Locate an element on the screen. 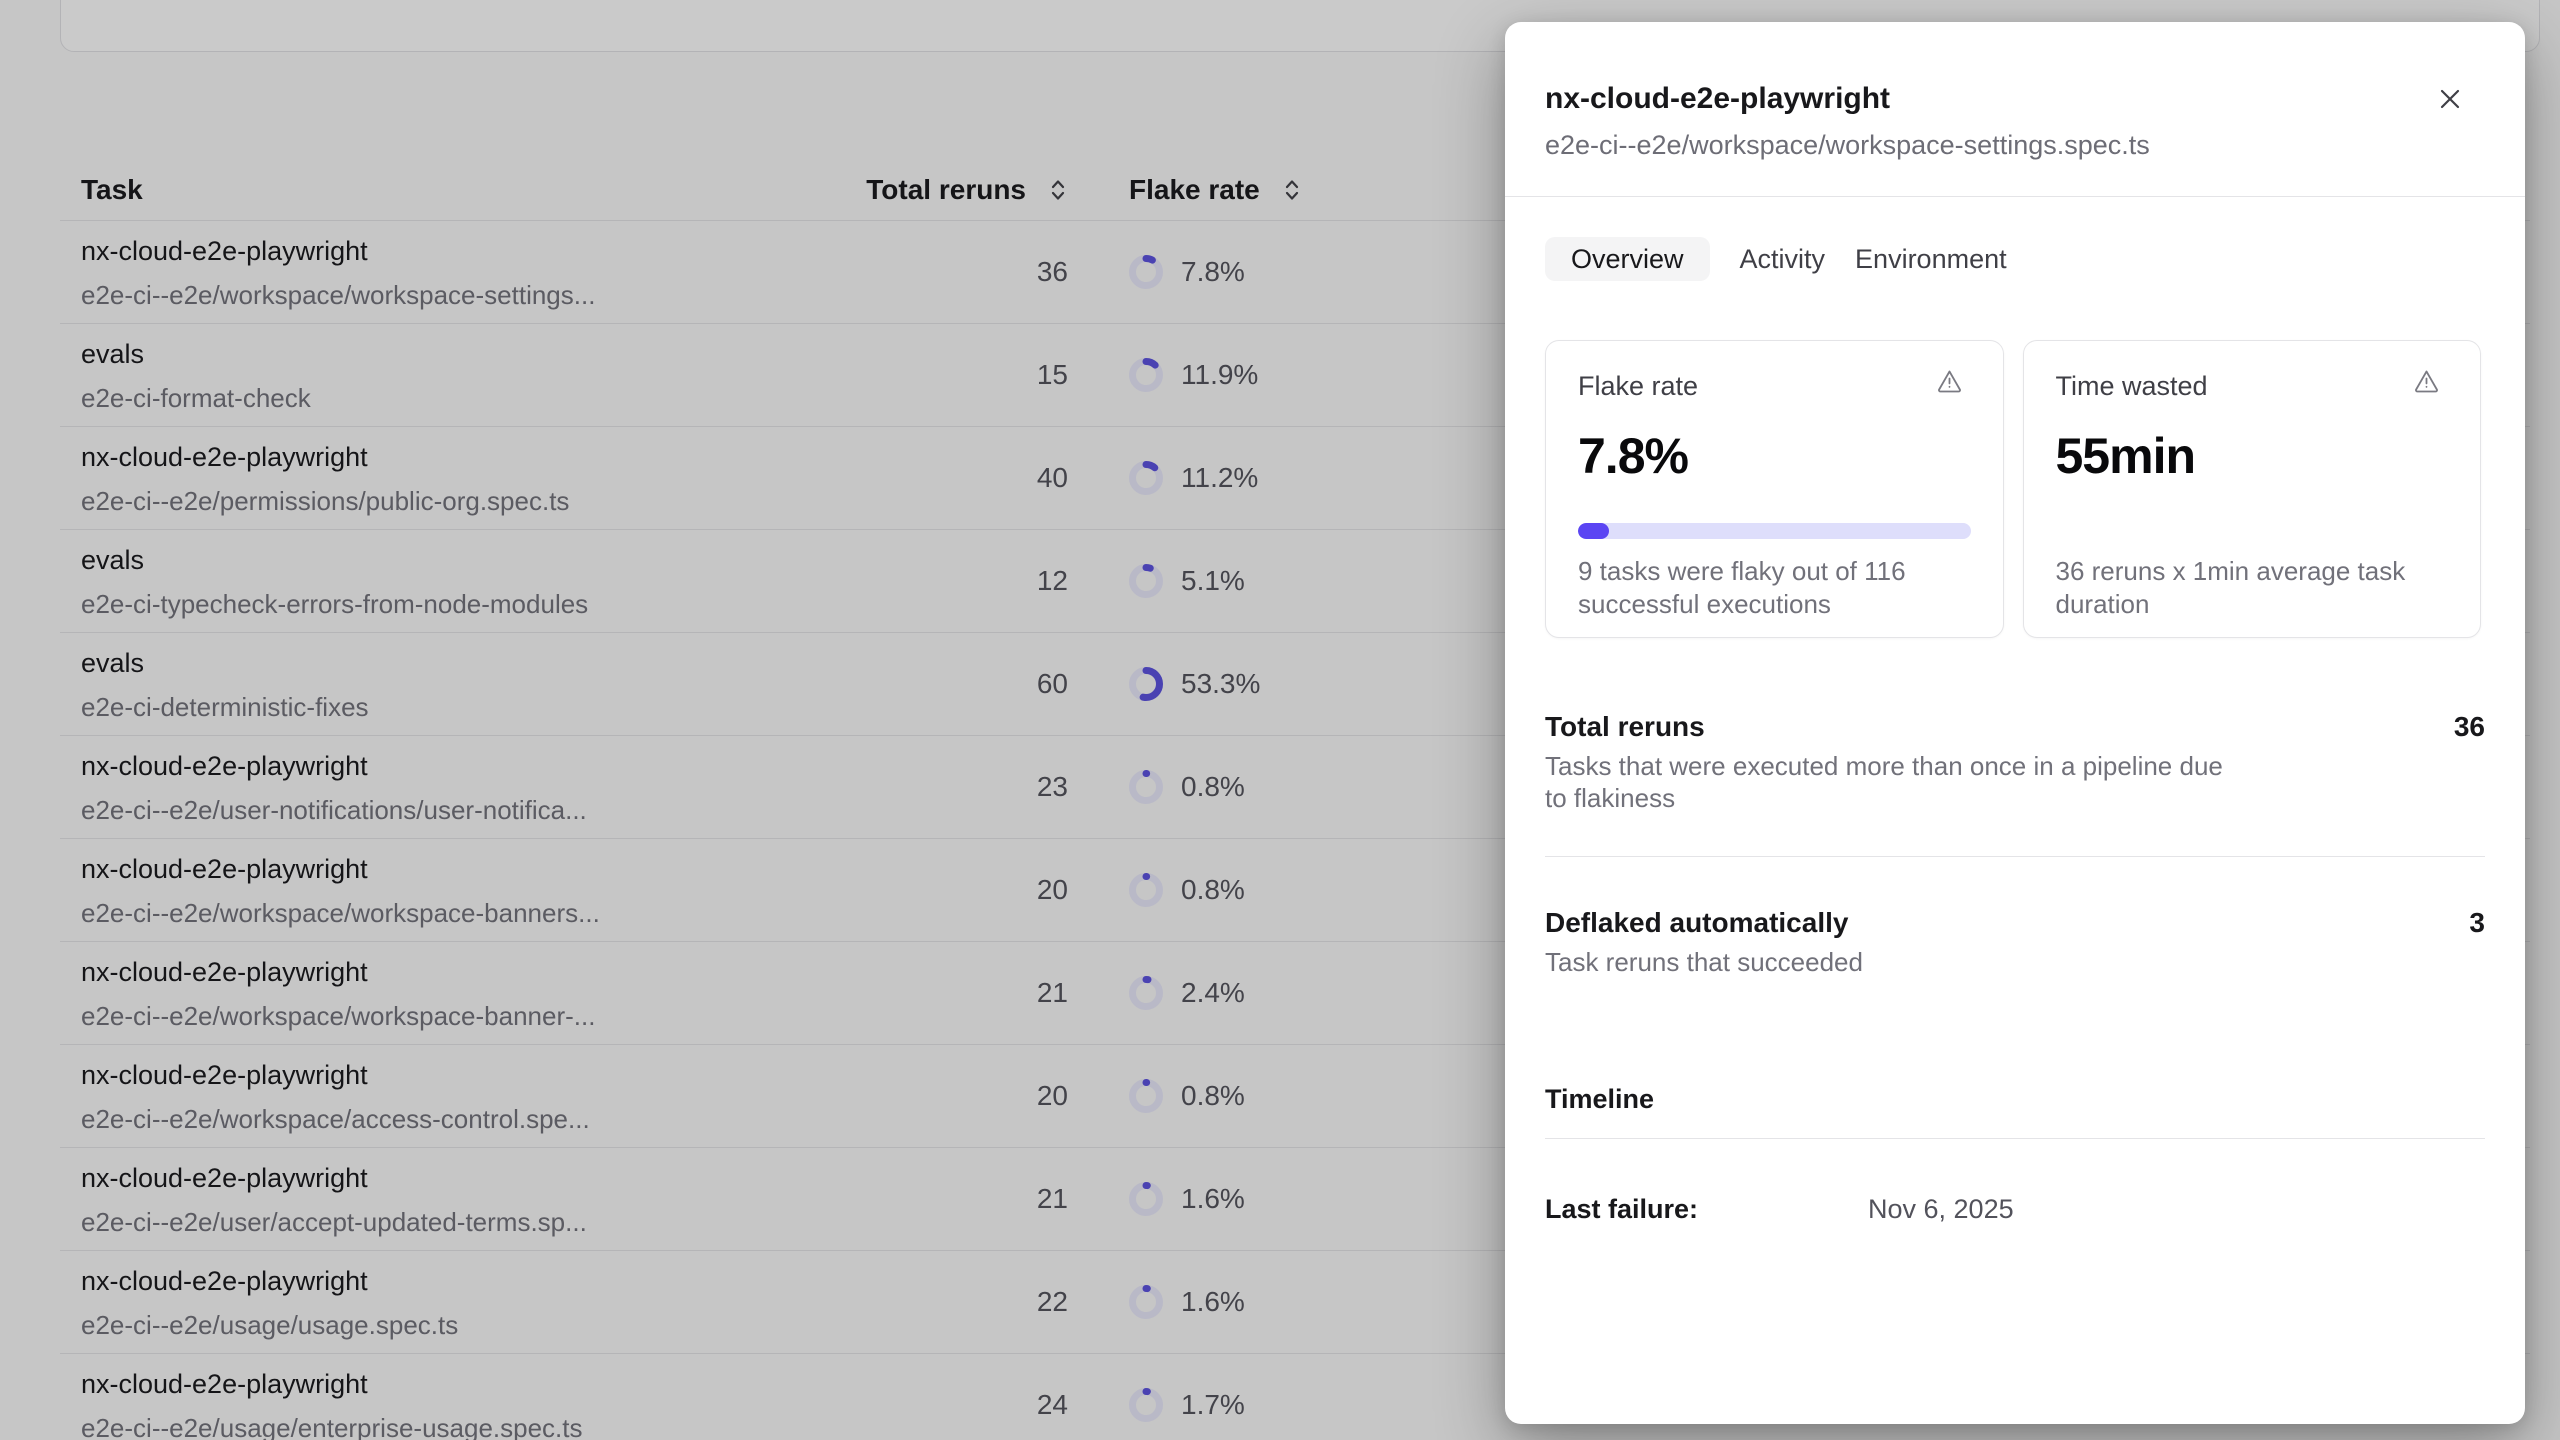  flake-rate-value: 1.6% is located at coordinates (1213, 1198).